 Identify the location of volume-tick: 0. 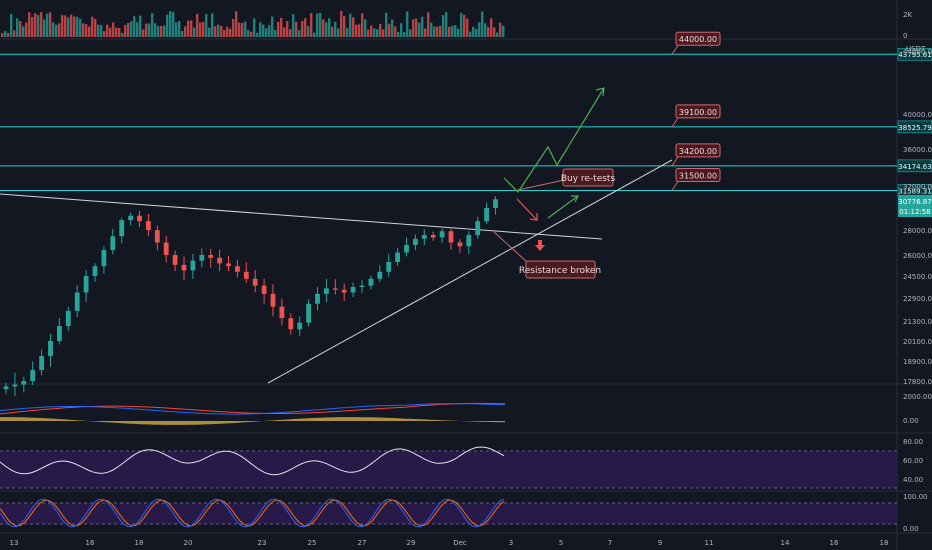
(905, 36).